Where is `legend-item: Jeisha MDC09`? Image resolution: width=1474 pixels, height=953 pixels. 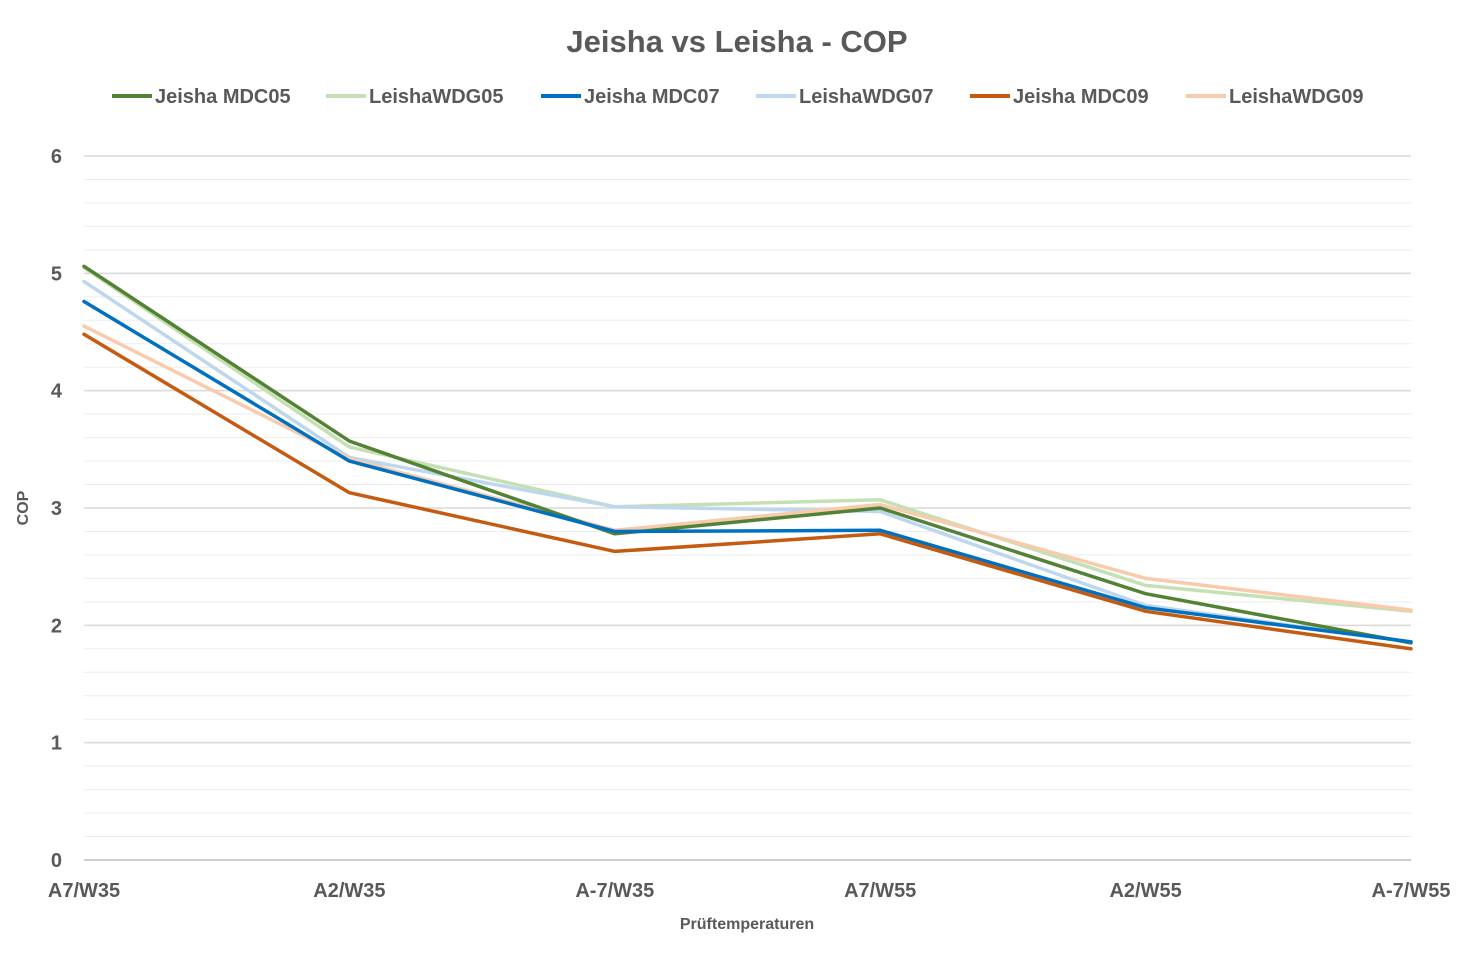 legend-item: Jeisha MDC09 is located at coordinates (1059, 97).